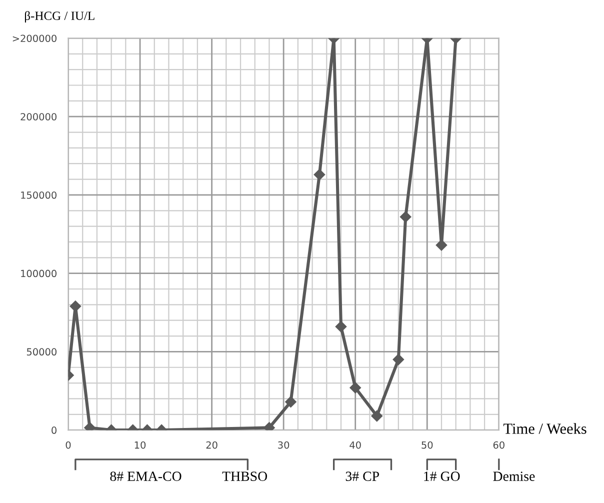 The image size is (604, 503). Describe the element at coordinates (146, 476) in the screenshot. I see `text: 8# EMA-CO` at that location.